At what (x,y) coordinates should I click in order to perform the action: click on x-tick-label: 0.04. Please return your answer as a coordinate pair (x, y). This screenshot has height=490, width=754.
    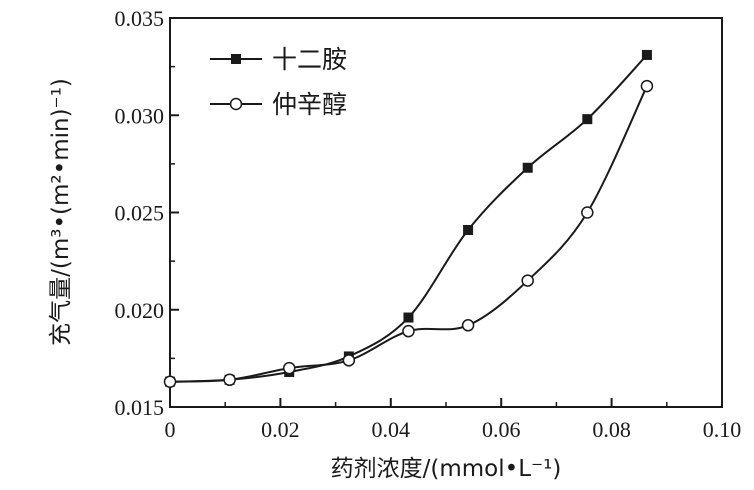
    Looking at the image, I should click on (391, 429).